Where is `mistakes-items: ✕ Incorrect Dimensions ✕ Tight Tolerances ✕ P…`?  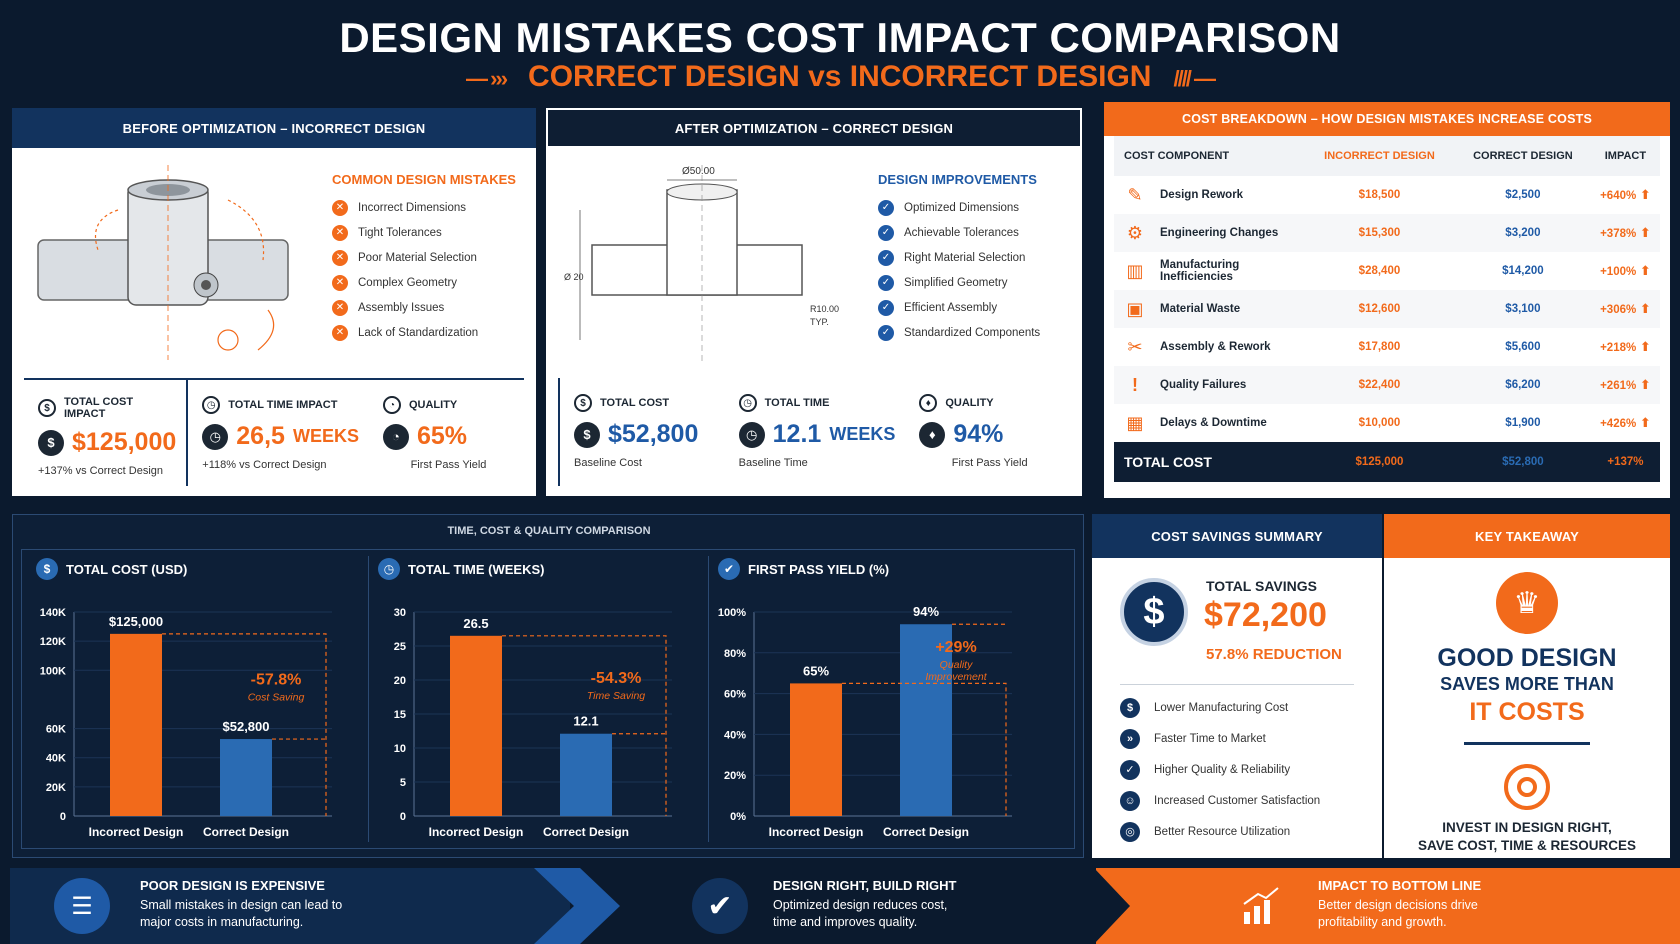
mistakes-items: ✕ Incorrect Dimensions ✕ Tight Tolerances ✕ P… is located at coordinates (424, 270).